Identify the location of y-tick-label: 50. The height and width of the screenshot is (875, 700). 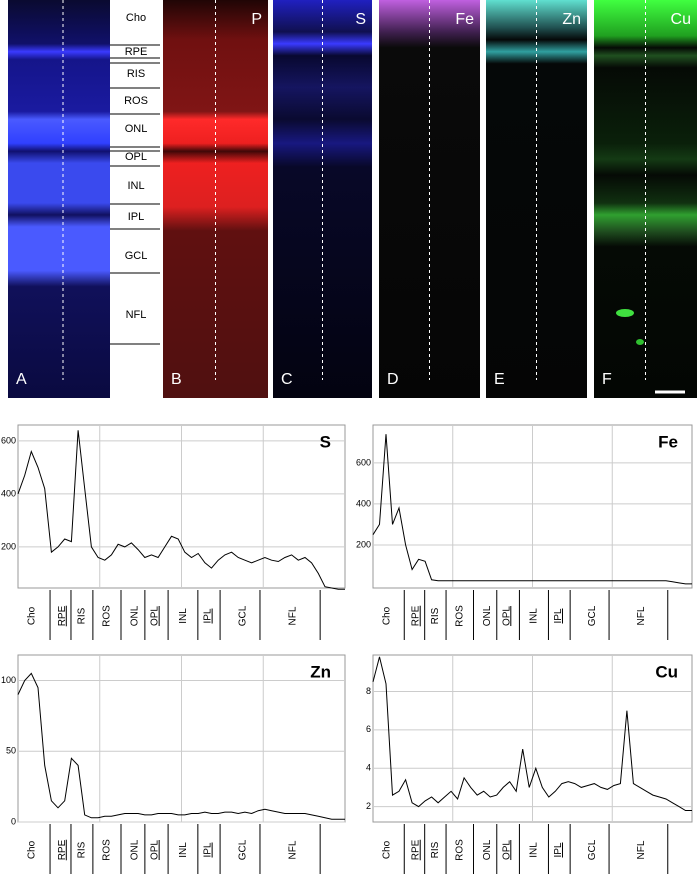
(11, 751).